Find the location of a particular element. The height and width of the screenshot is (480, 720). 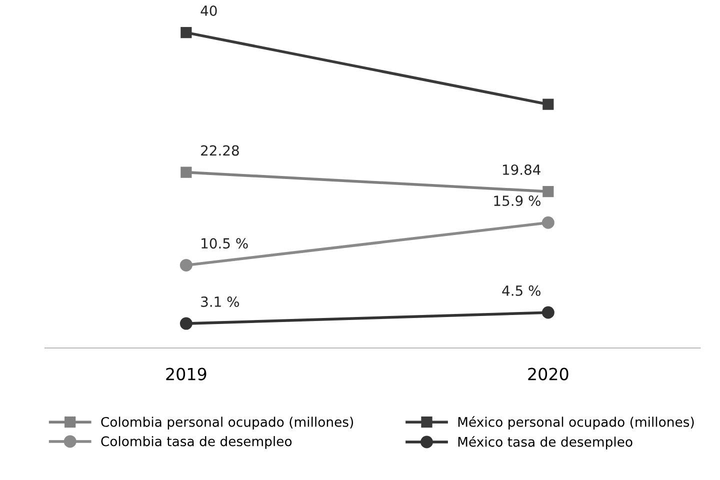

legend-label: Colombia tasa de desempleo is located at coordinates (196, 442).